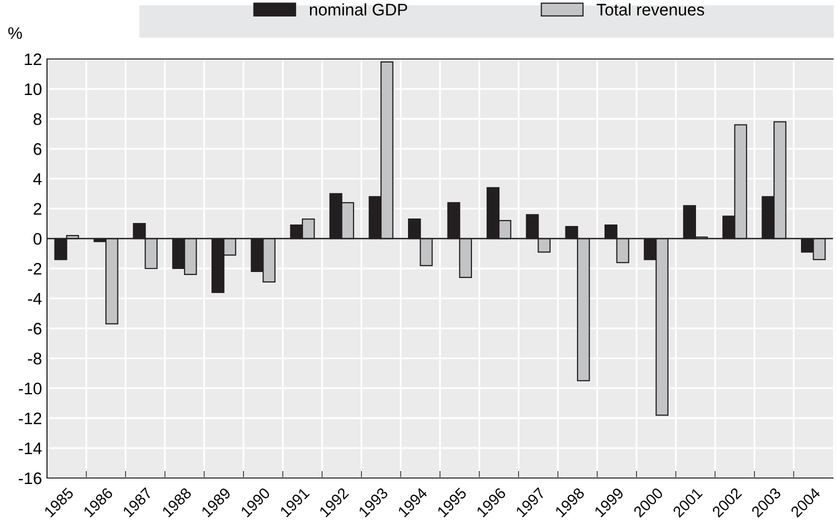  I want to click on legend-label: Total revenues, so click(650, 9).